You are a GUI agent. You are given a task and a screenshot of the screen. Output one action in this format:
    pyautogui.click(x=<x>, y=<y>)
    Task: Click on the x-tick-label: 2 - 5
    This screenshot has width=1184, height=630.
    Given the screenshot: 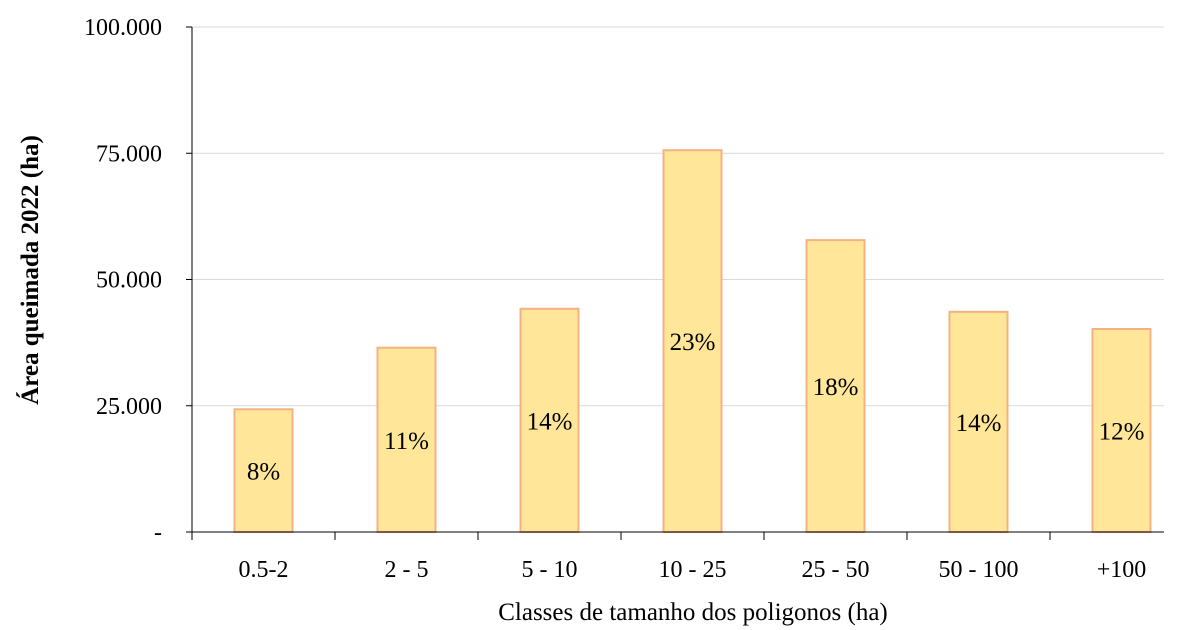 What is the action you would take?
    pyautogui.click(x=407, y=570)
    